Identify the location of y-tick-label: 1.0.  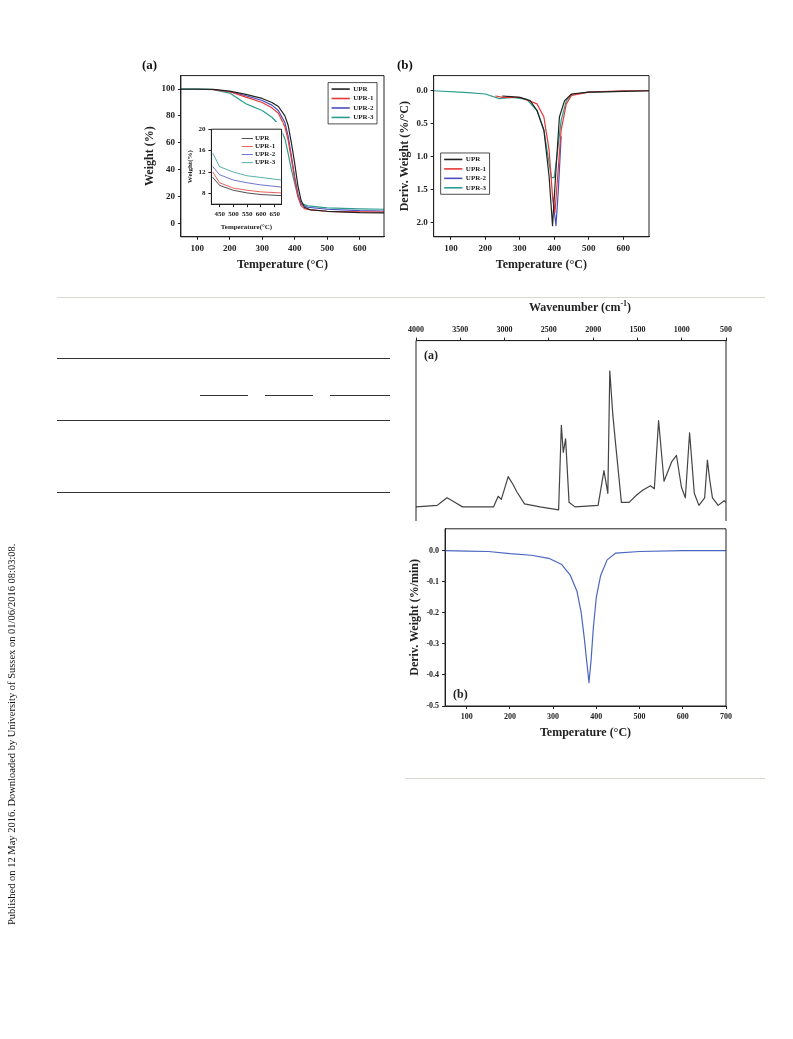
(422, 155).